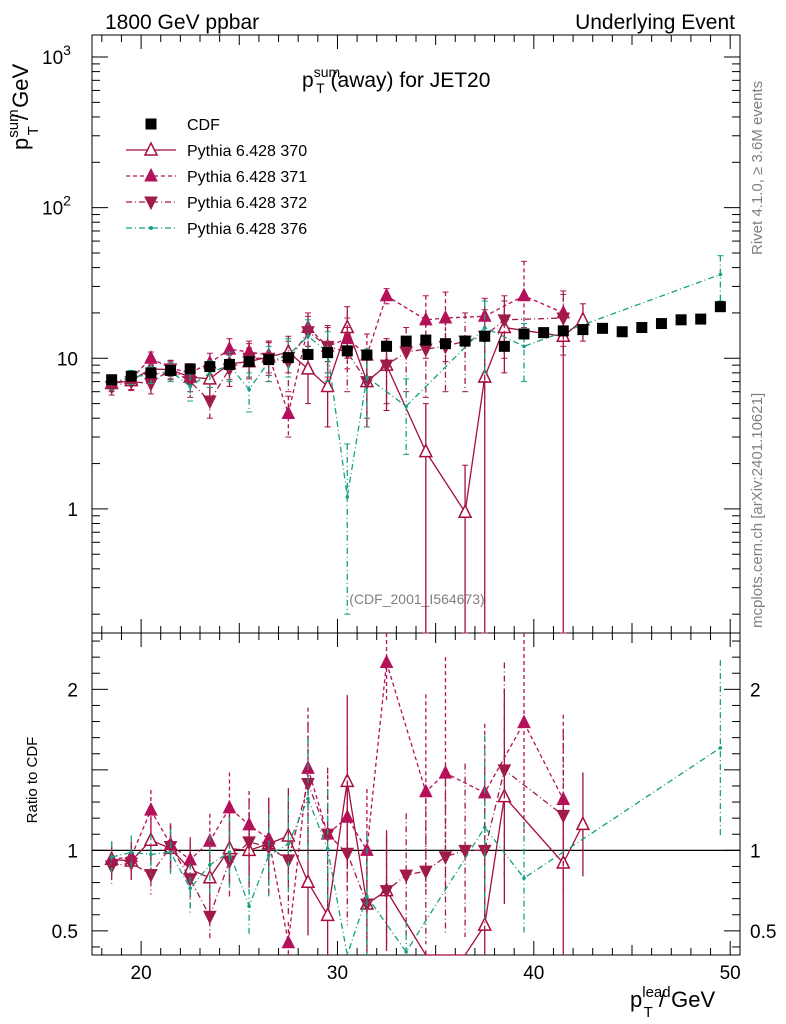 The width and height of the screenshot is (786, 1024). I want to click on x-tick-label: 30, so click(337, 973).